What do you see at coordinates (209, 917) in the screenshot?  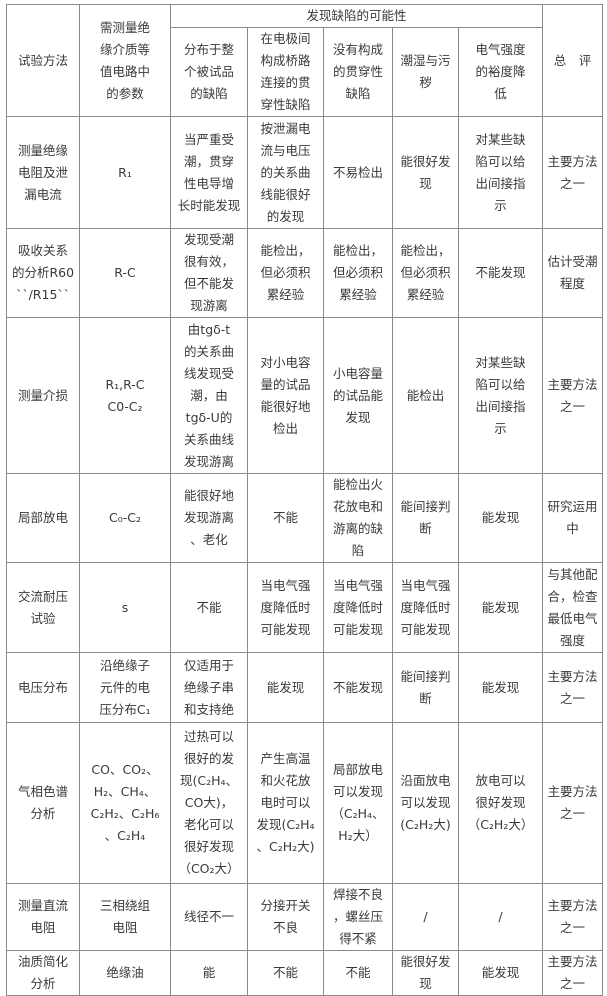 I see `detection-cell: 线径不一` at bounding box center [209, 917].